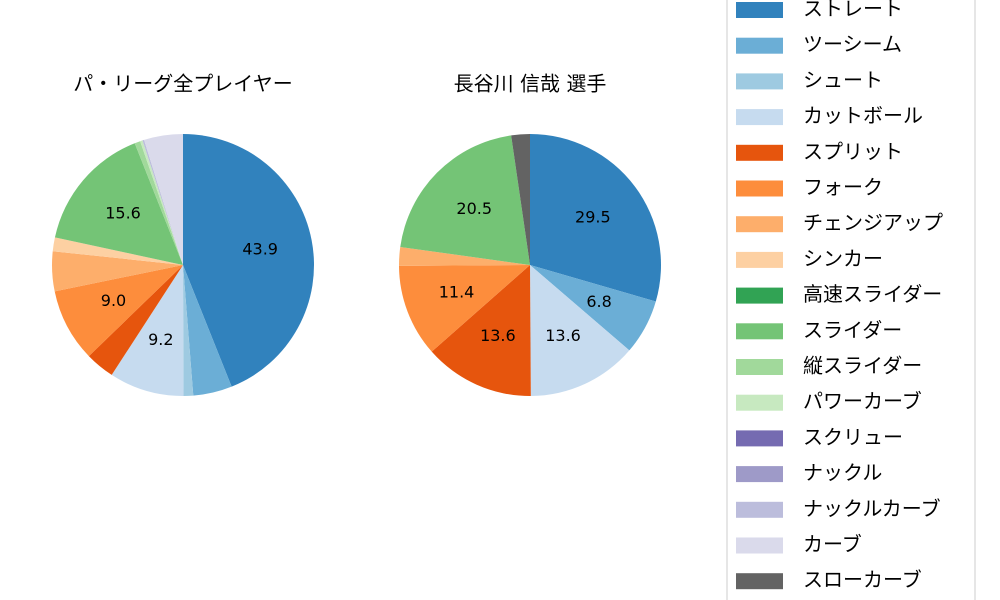  Describe the element at coordinates (113, 300) in the screenshot. I see `slice-label: 9.0` at that location.